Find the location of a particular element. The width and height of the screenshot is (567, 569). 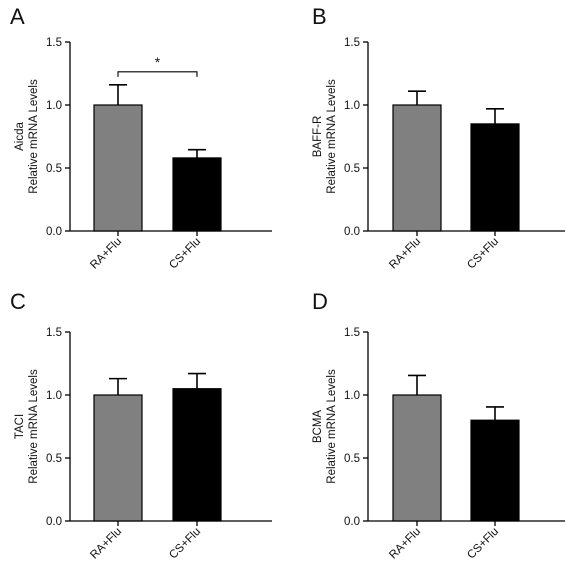

y-axis-label: TACI is located at coordinates (20, 426).